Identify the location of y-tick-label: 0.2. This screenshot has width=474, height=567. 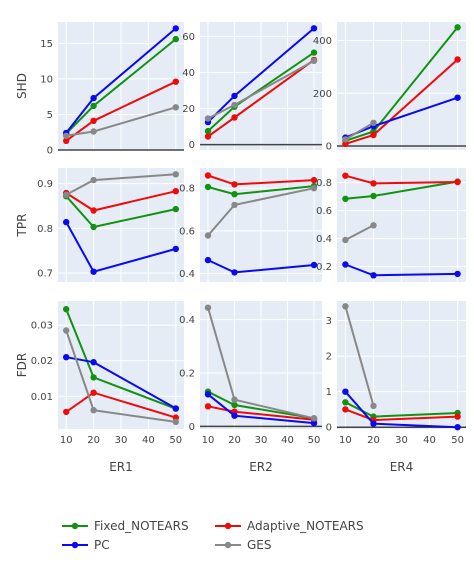
(187, 374).